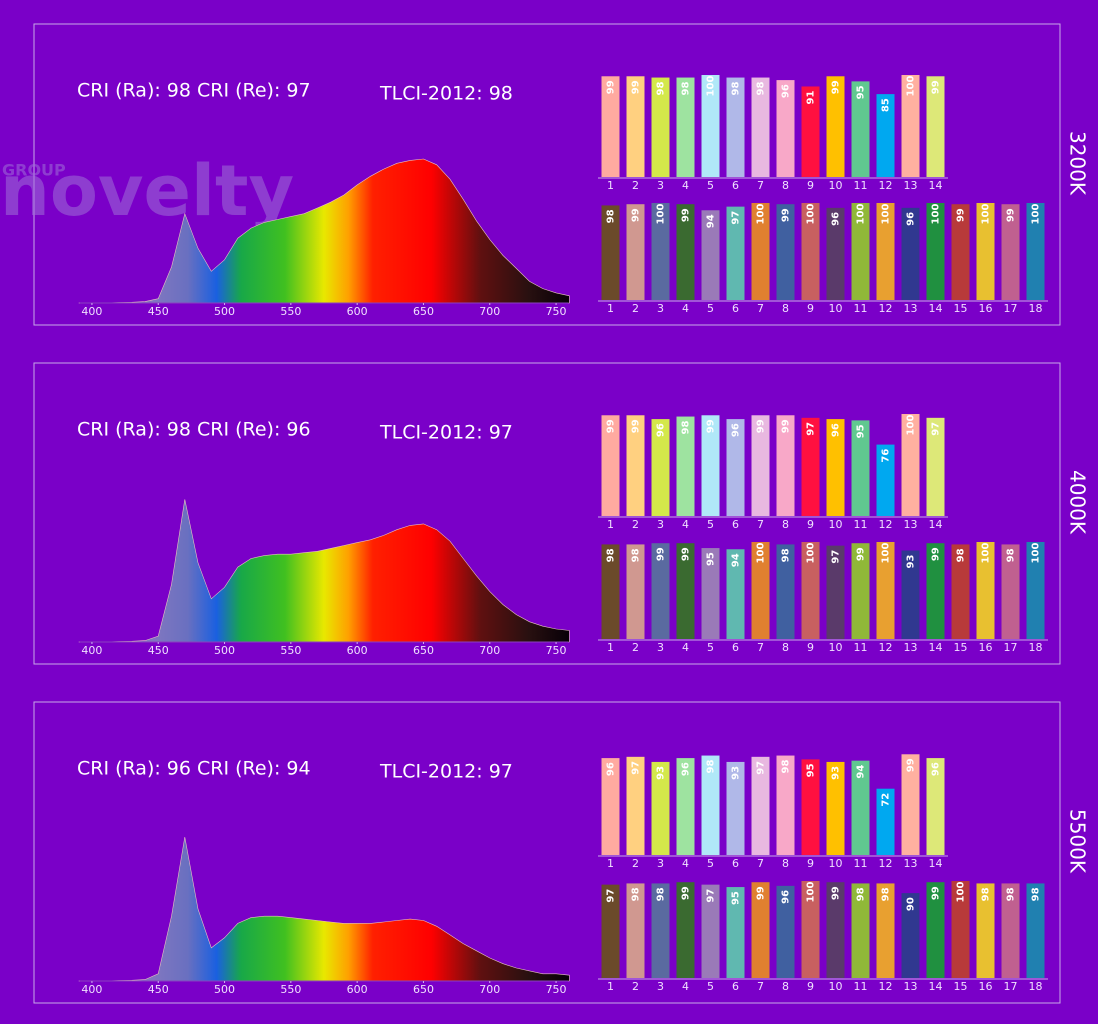 The width and height of the screenshot is (1098, 1024). What do you see at coordinates (961, 647) in the screenshot?
I see `x-tick-label: 15` at bounding box center [961, 647].